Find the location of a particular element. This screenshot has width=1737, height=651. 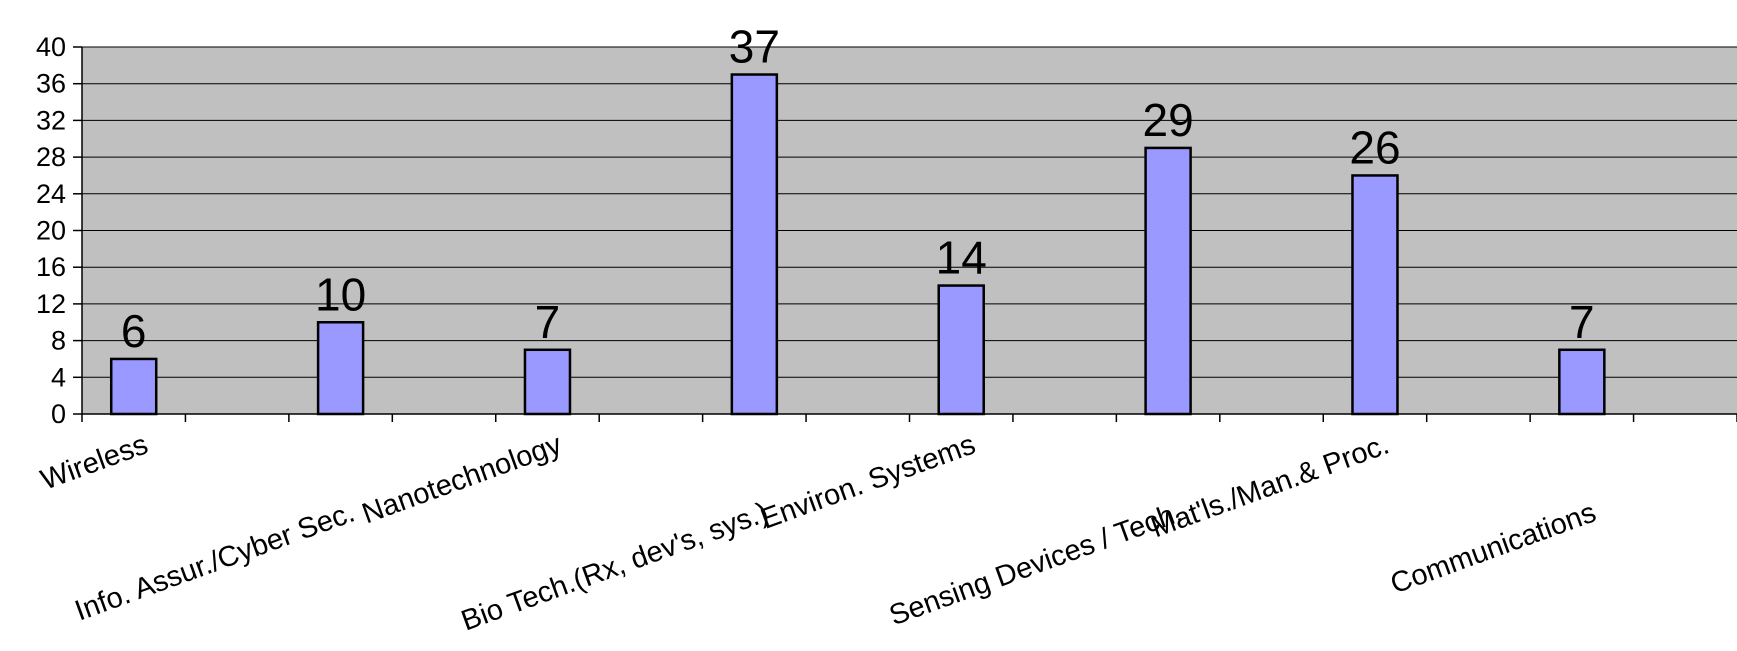

y-tick-label: 32 is located at coordinates (51, 120).